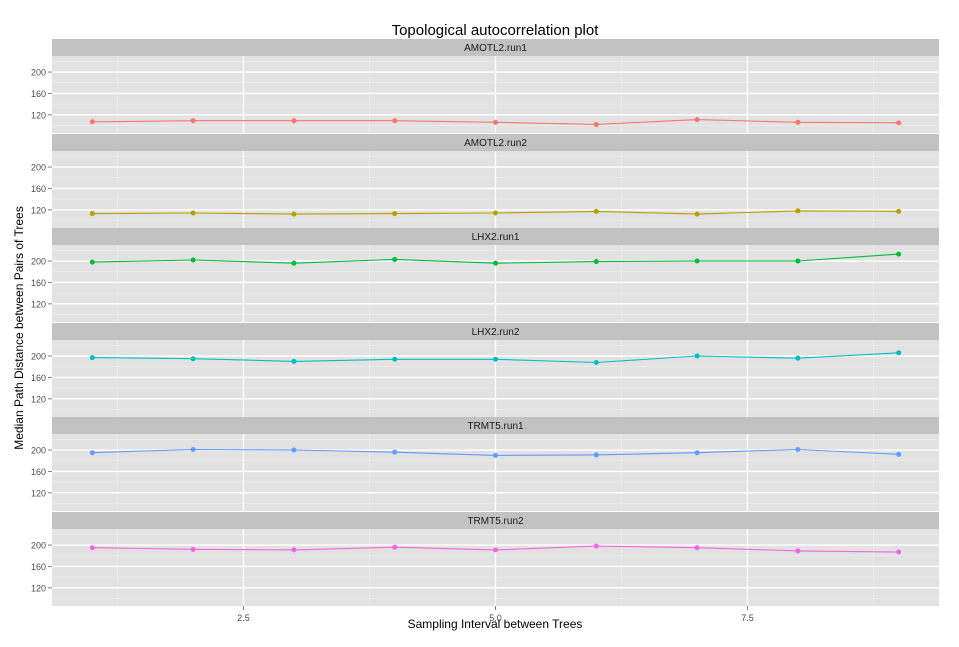 This screenshot has height=647, width=959. What do you see at coordinates (496, 30) in the screenshot?
I see `chart-title: Topological autocorrelation plot` at bounding box center [496, 30].